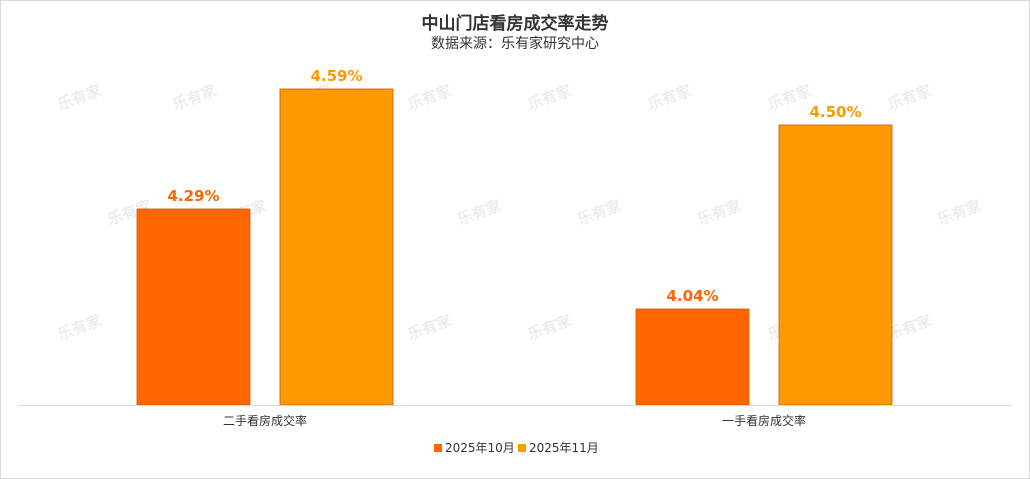 Image resolution: width=1030 pixels, height=479 pixels. I want to click on data-label: 4.50%, so click(835, 112).